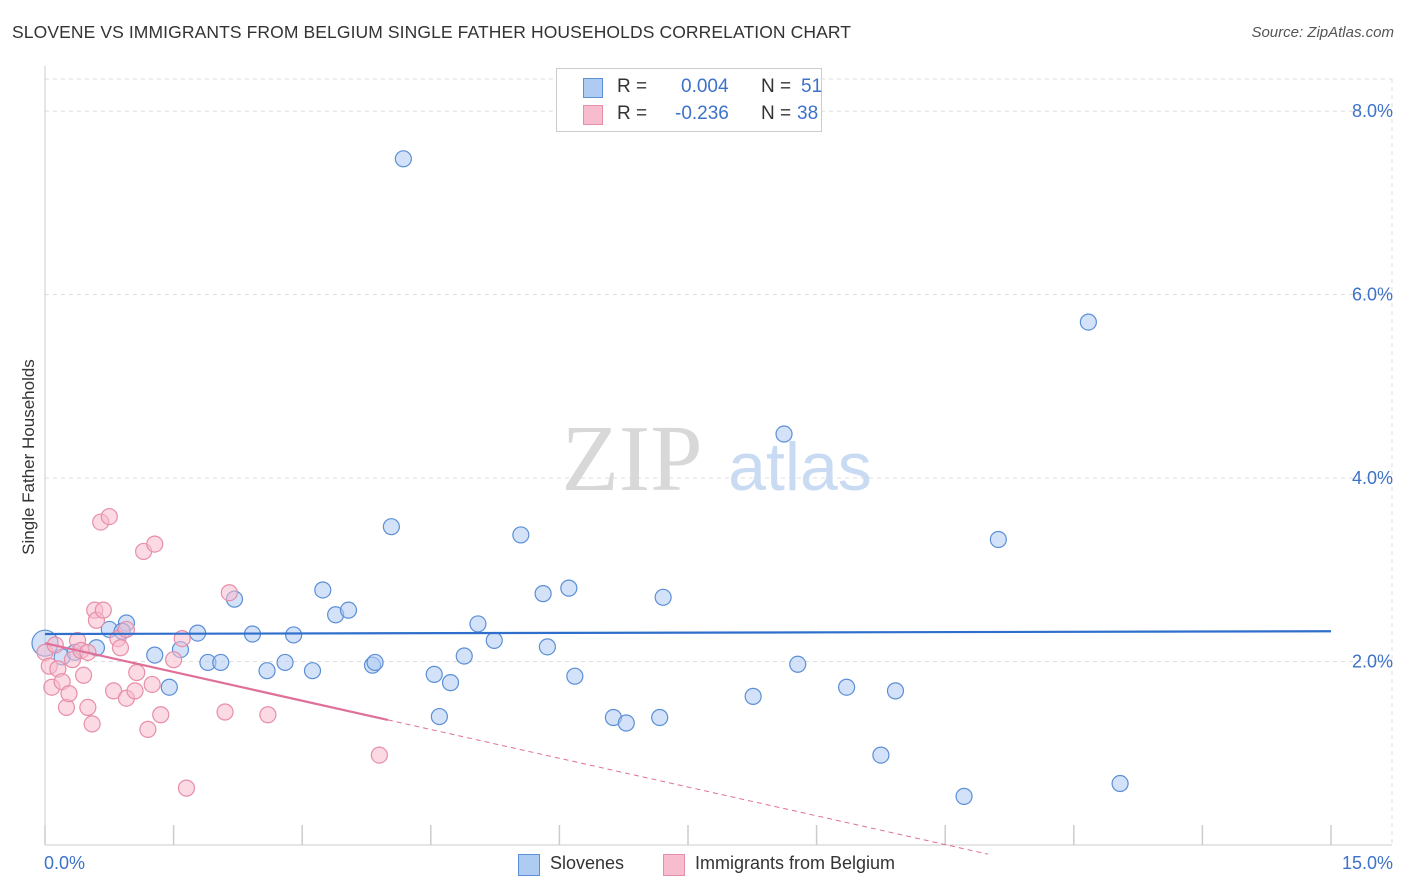  Describe the element at coordinates (632, 459) in the screenshot. I see `watermark-zip: ZIP` at that location.